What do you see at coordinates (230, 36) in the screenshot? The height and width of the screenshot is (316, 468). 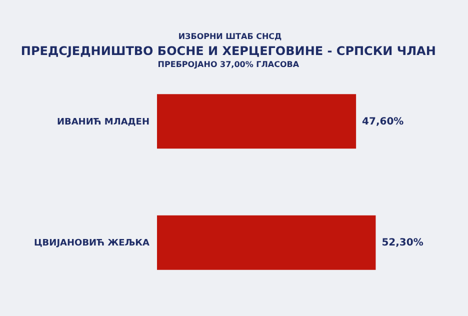 I see `text: ИЗБОРНИ ШТАБ СНСД` at bounding box center [230, 36].